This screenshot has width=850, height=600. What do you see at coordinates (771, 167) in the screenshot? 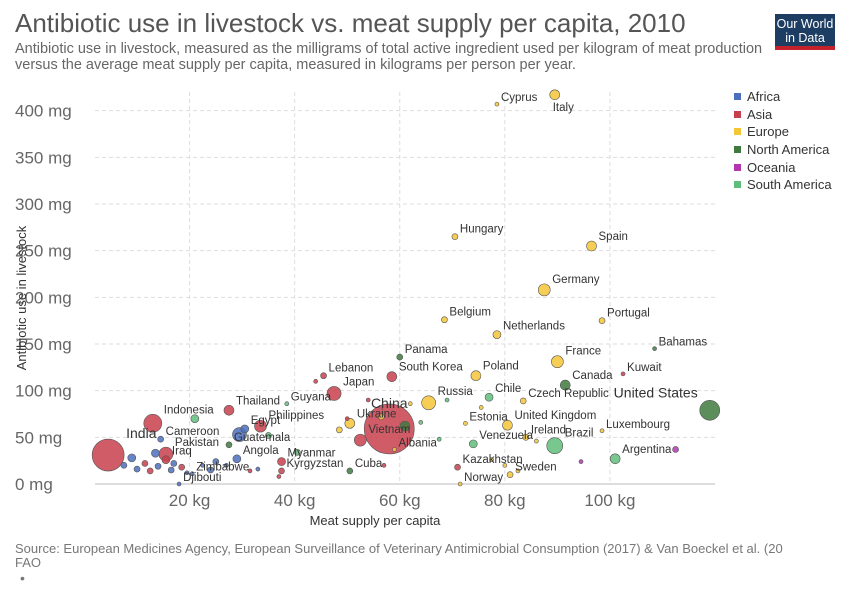
I see `legend-label: Oceania` at bounding box center [771, 167].